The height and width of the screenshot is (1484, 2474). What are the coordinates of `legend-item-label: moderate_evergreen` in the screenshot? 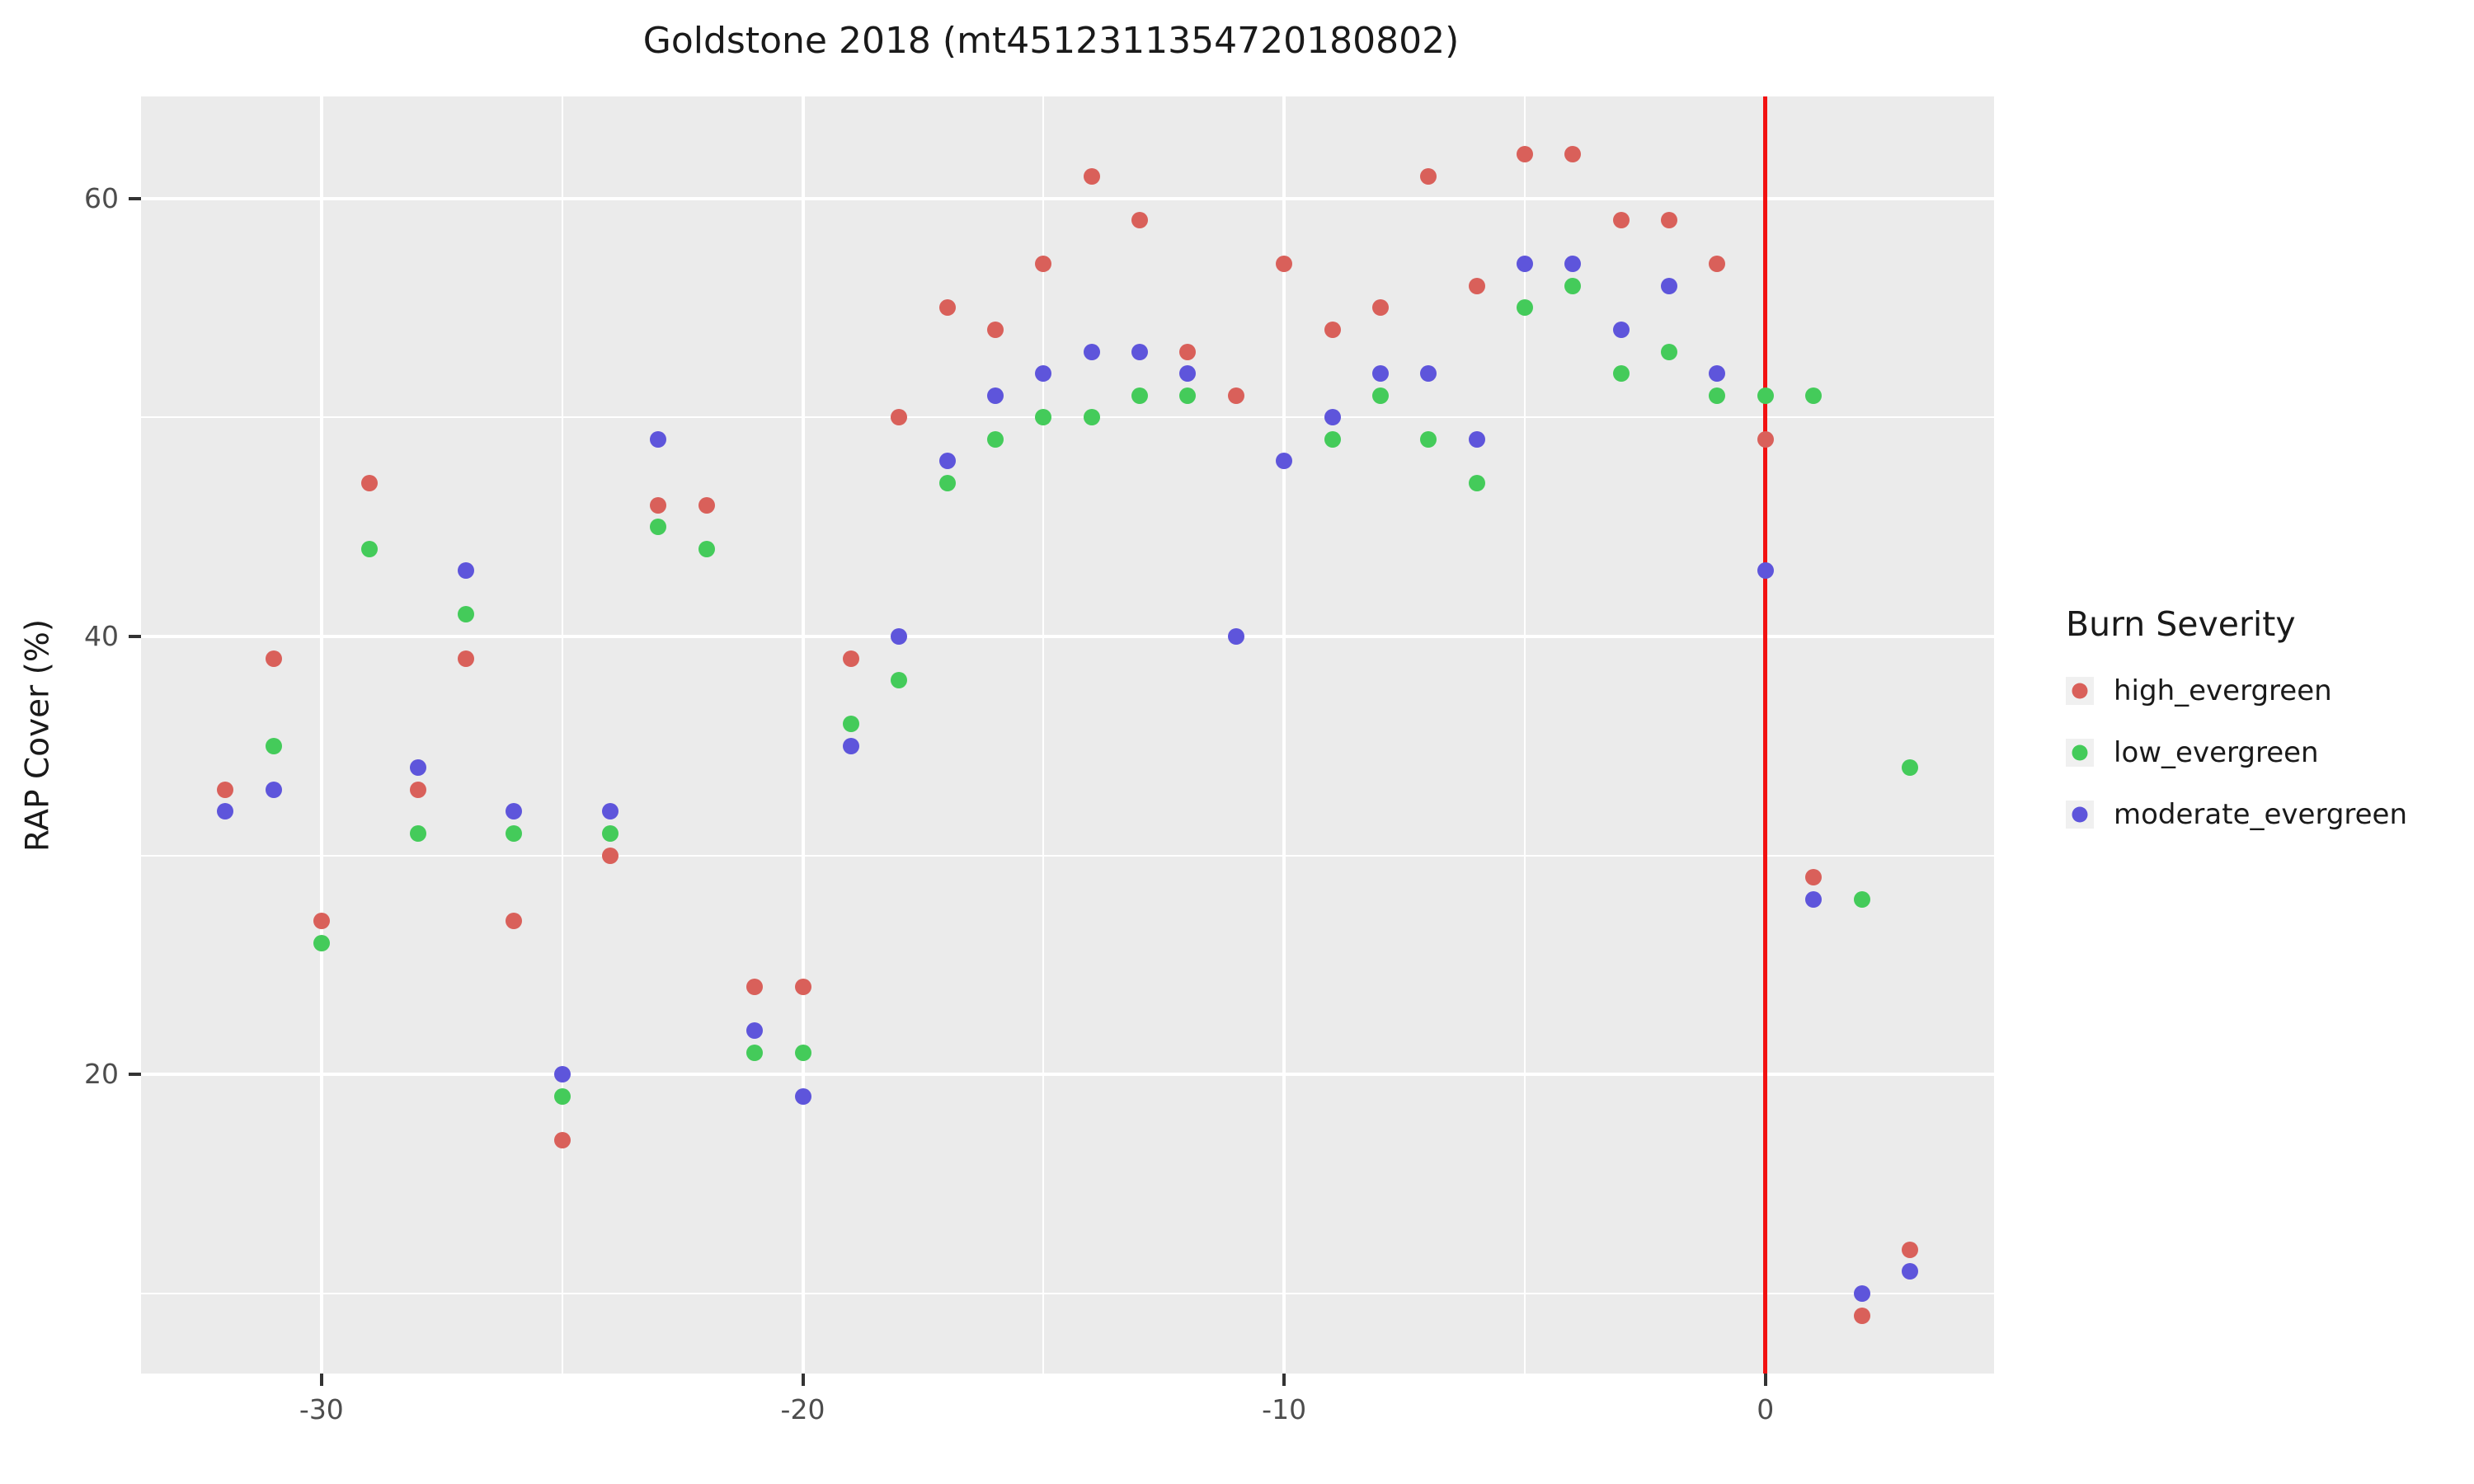 It's located at (2261, 814).